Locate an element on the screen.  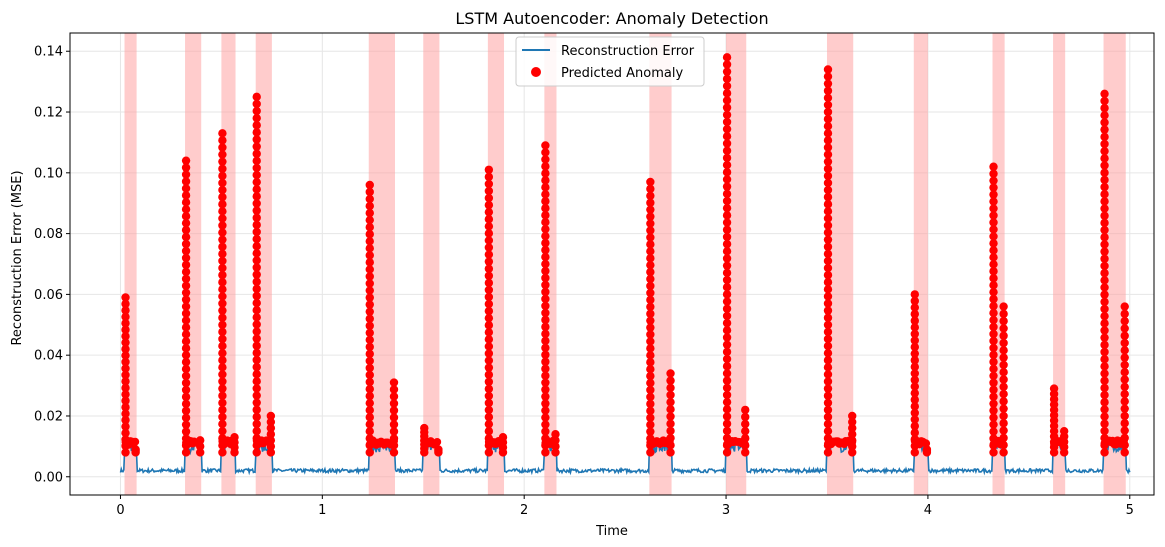
y-tick-label: 0.08 is located at coordinates (48, 234).